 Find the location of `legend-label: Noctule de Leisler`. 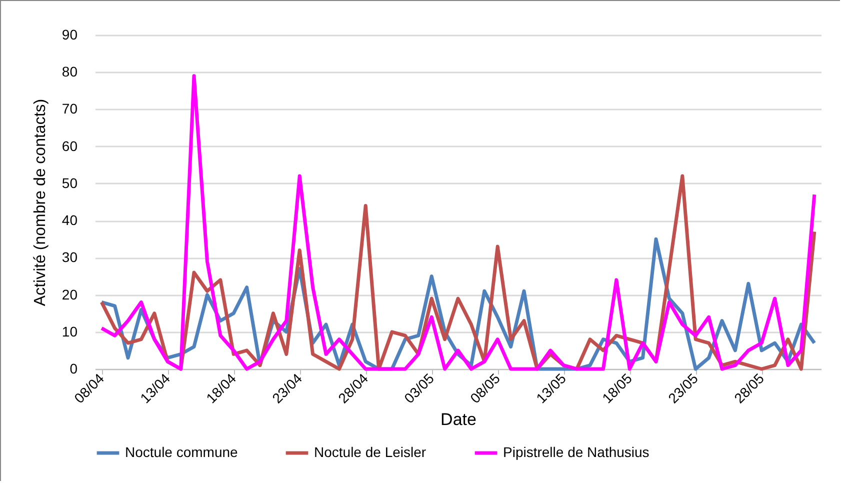

legend-label: Noctule de Leisler is located at coordinates (370, 452).